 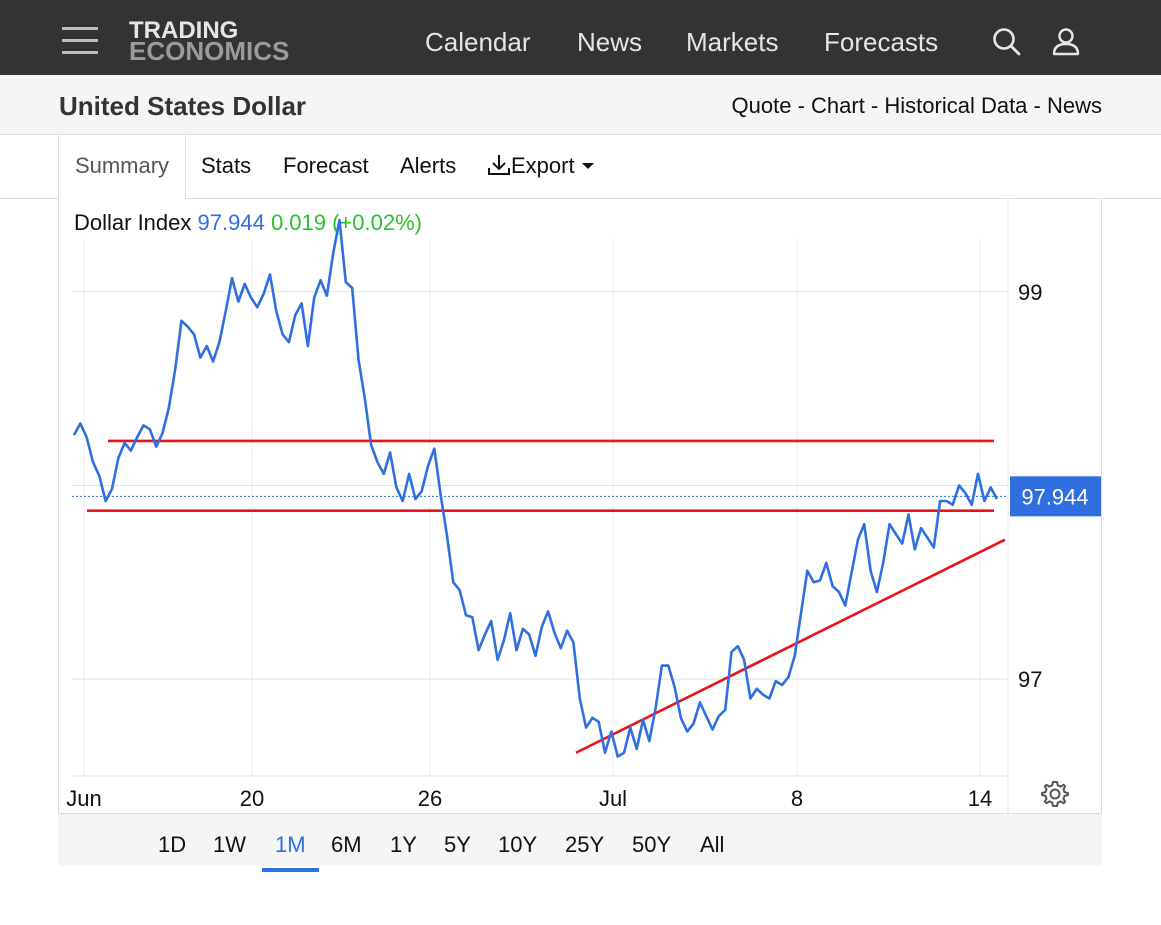 What do you see at coordinates (881, 42) in the screenshot?
I see `nav-forecasts: Forecasts` at bounding box center [881, 42].